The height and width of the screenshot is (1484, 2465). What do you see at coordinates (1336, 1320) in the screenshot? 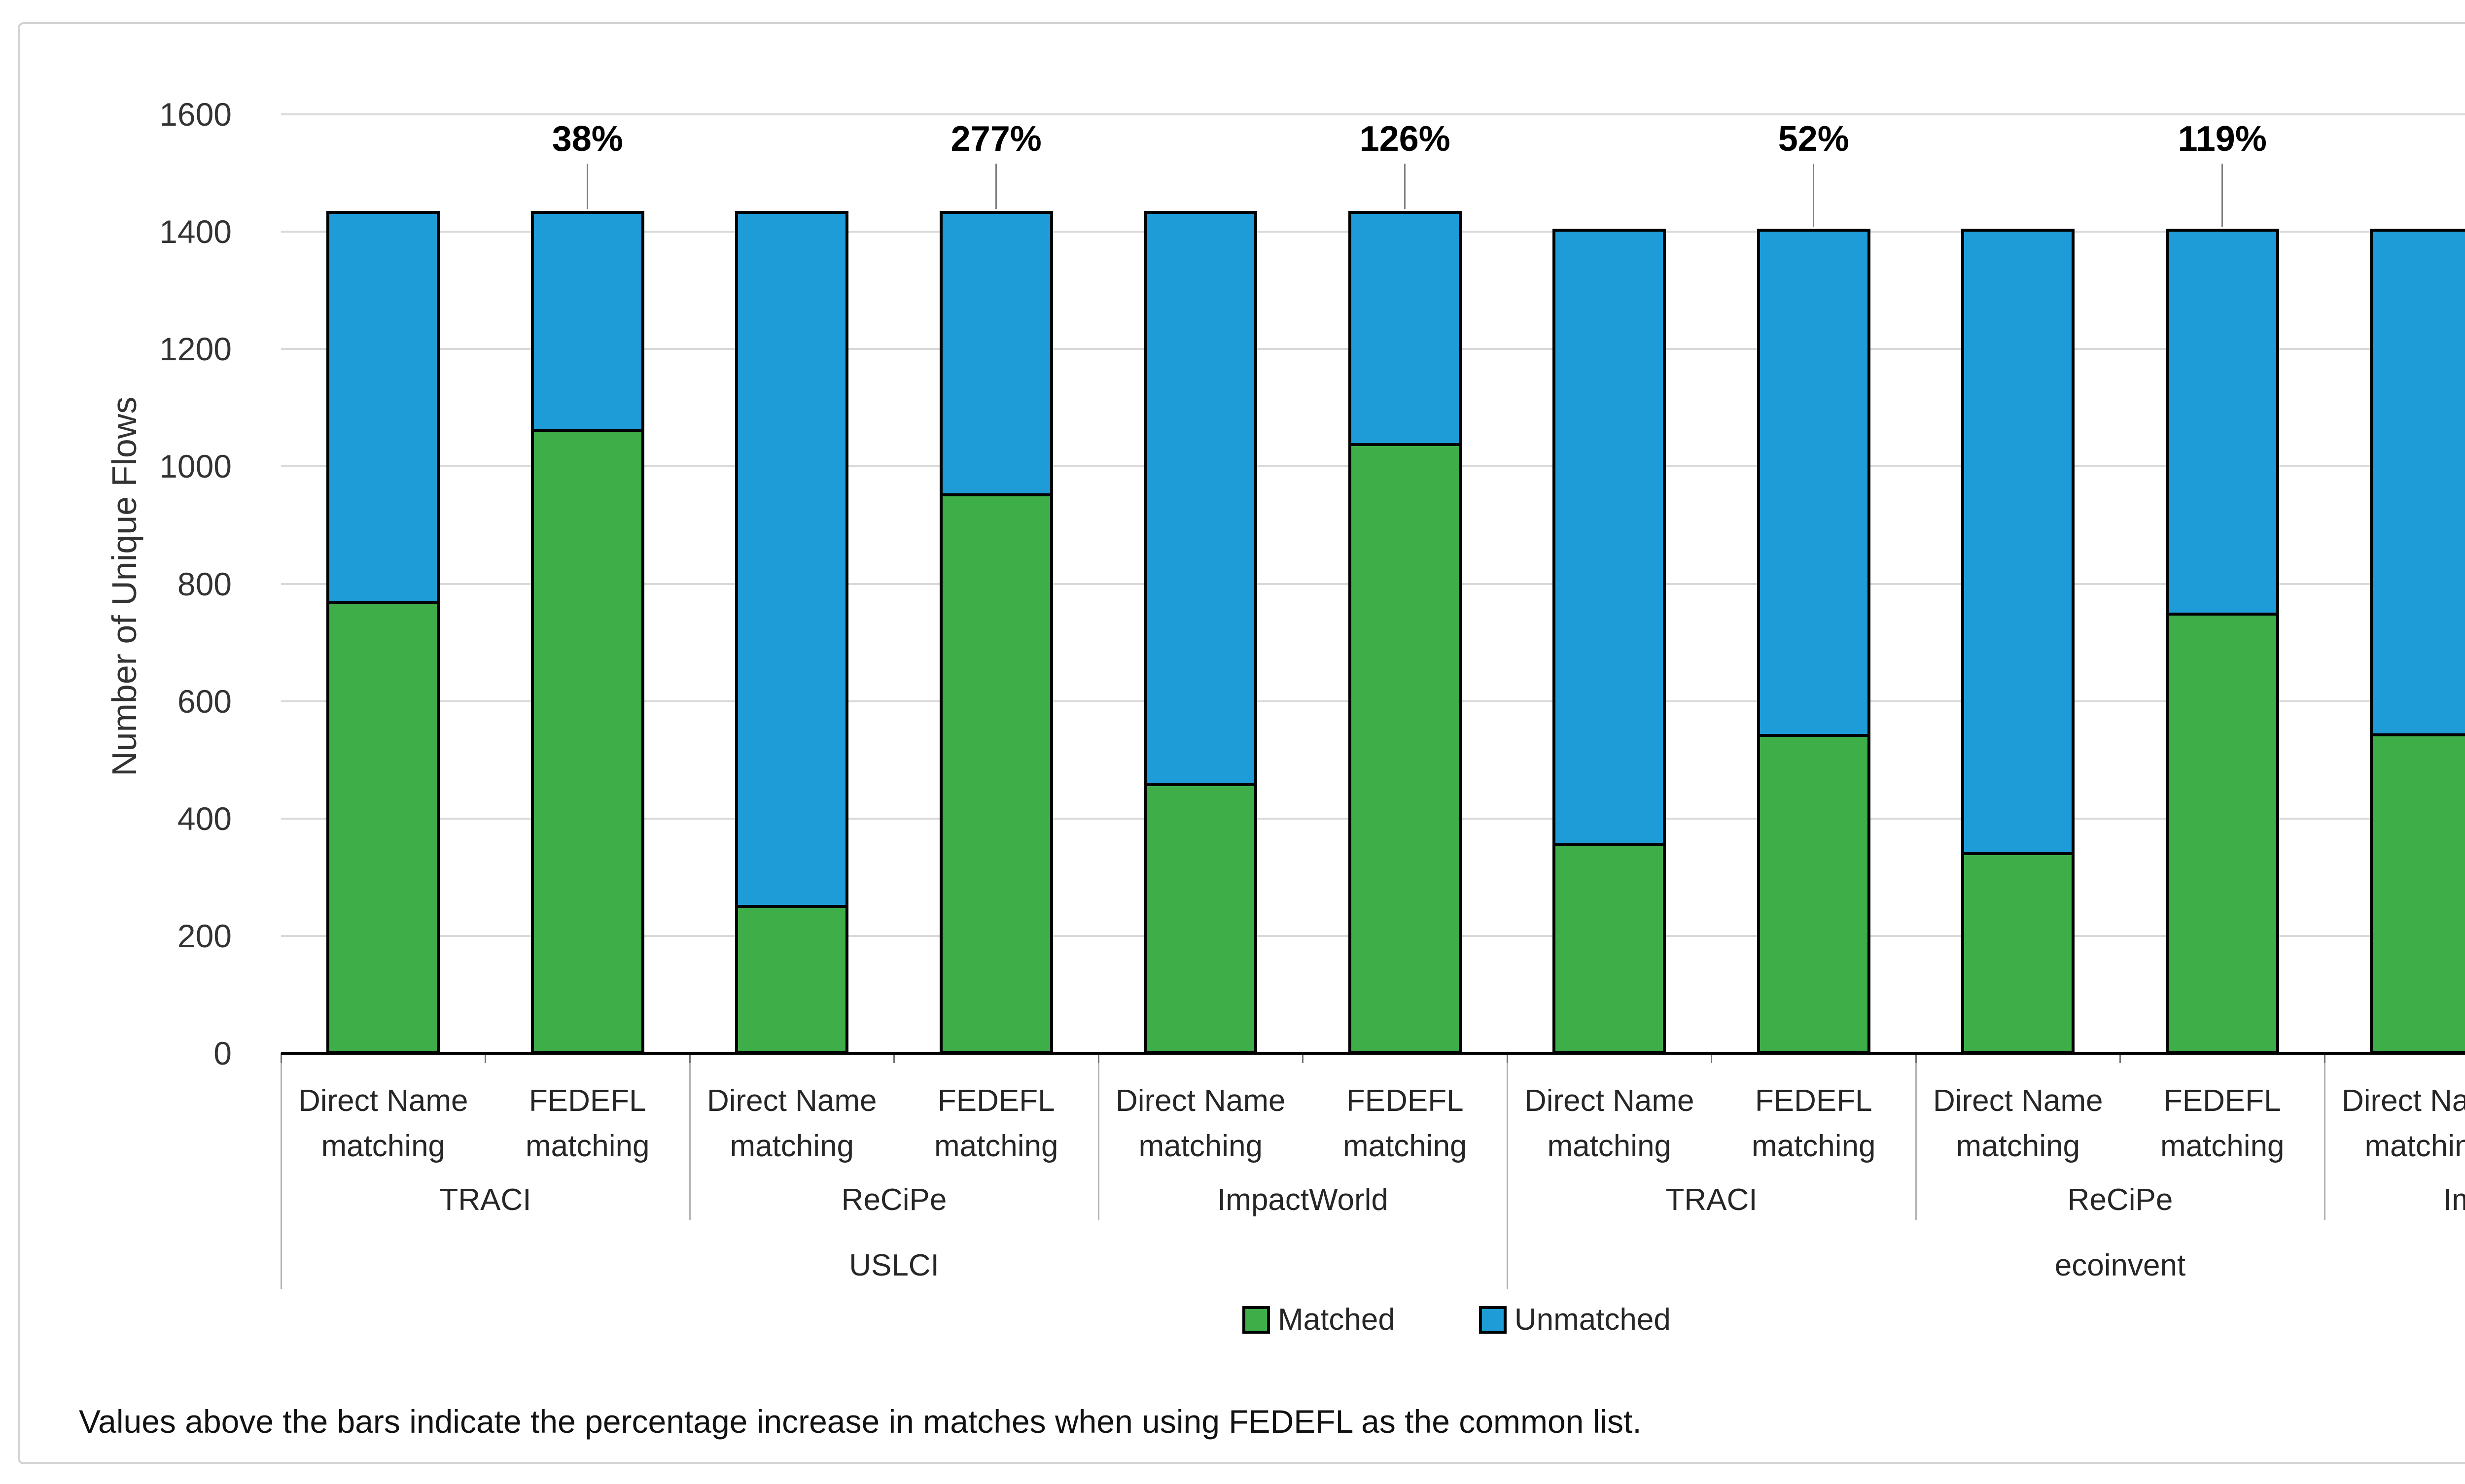
I see `legend-label: Matched` at bounding box center [1336, 1320].